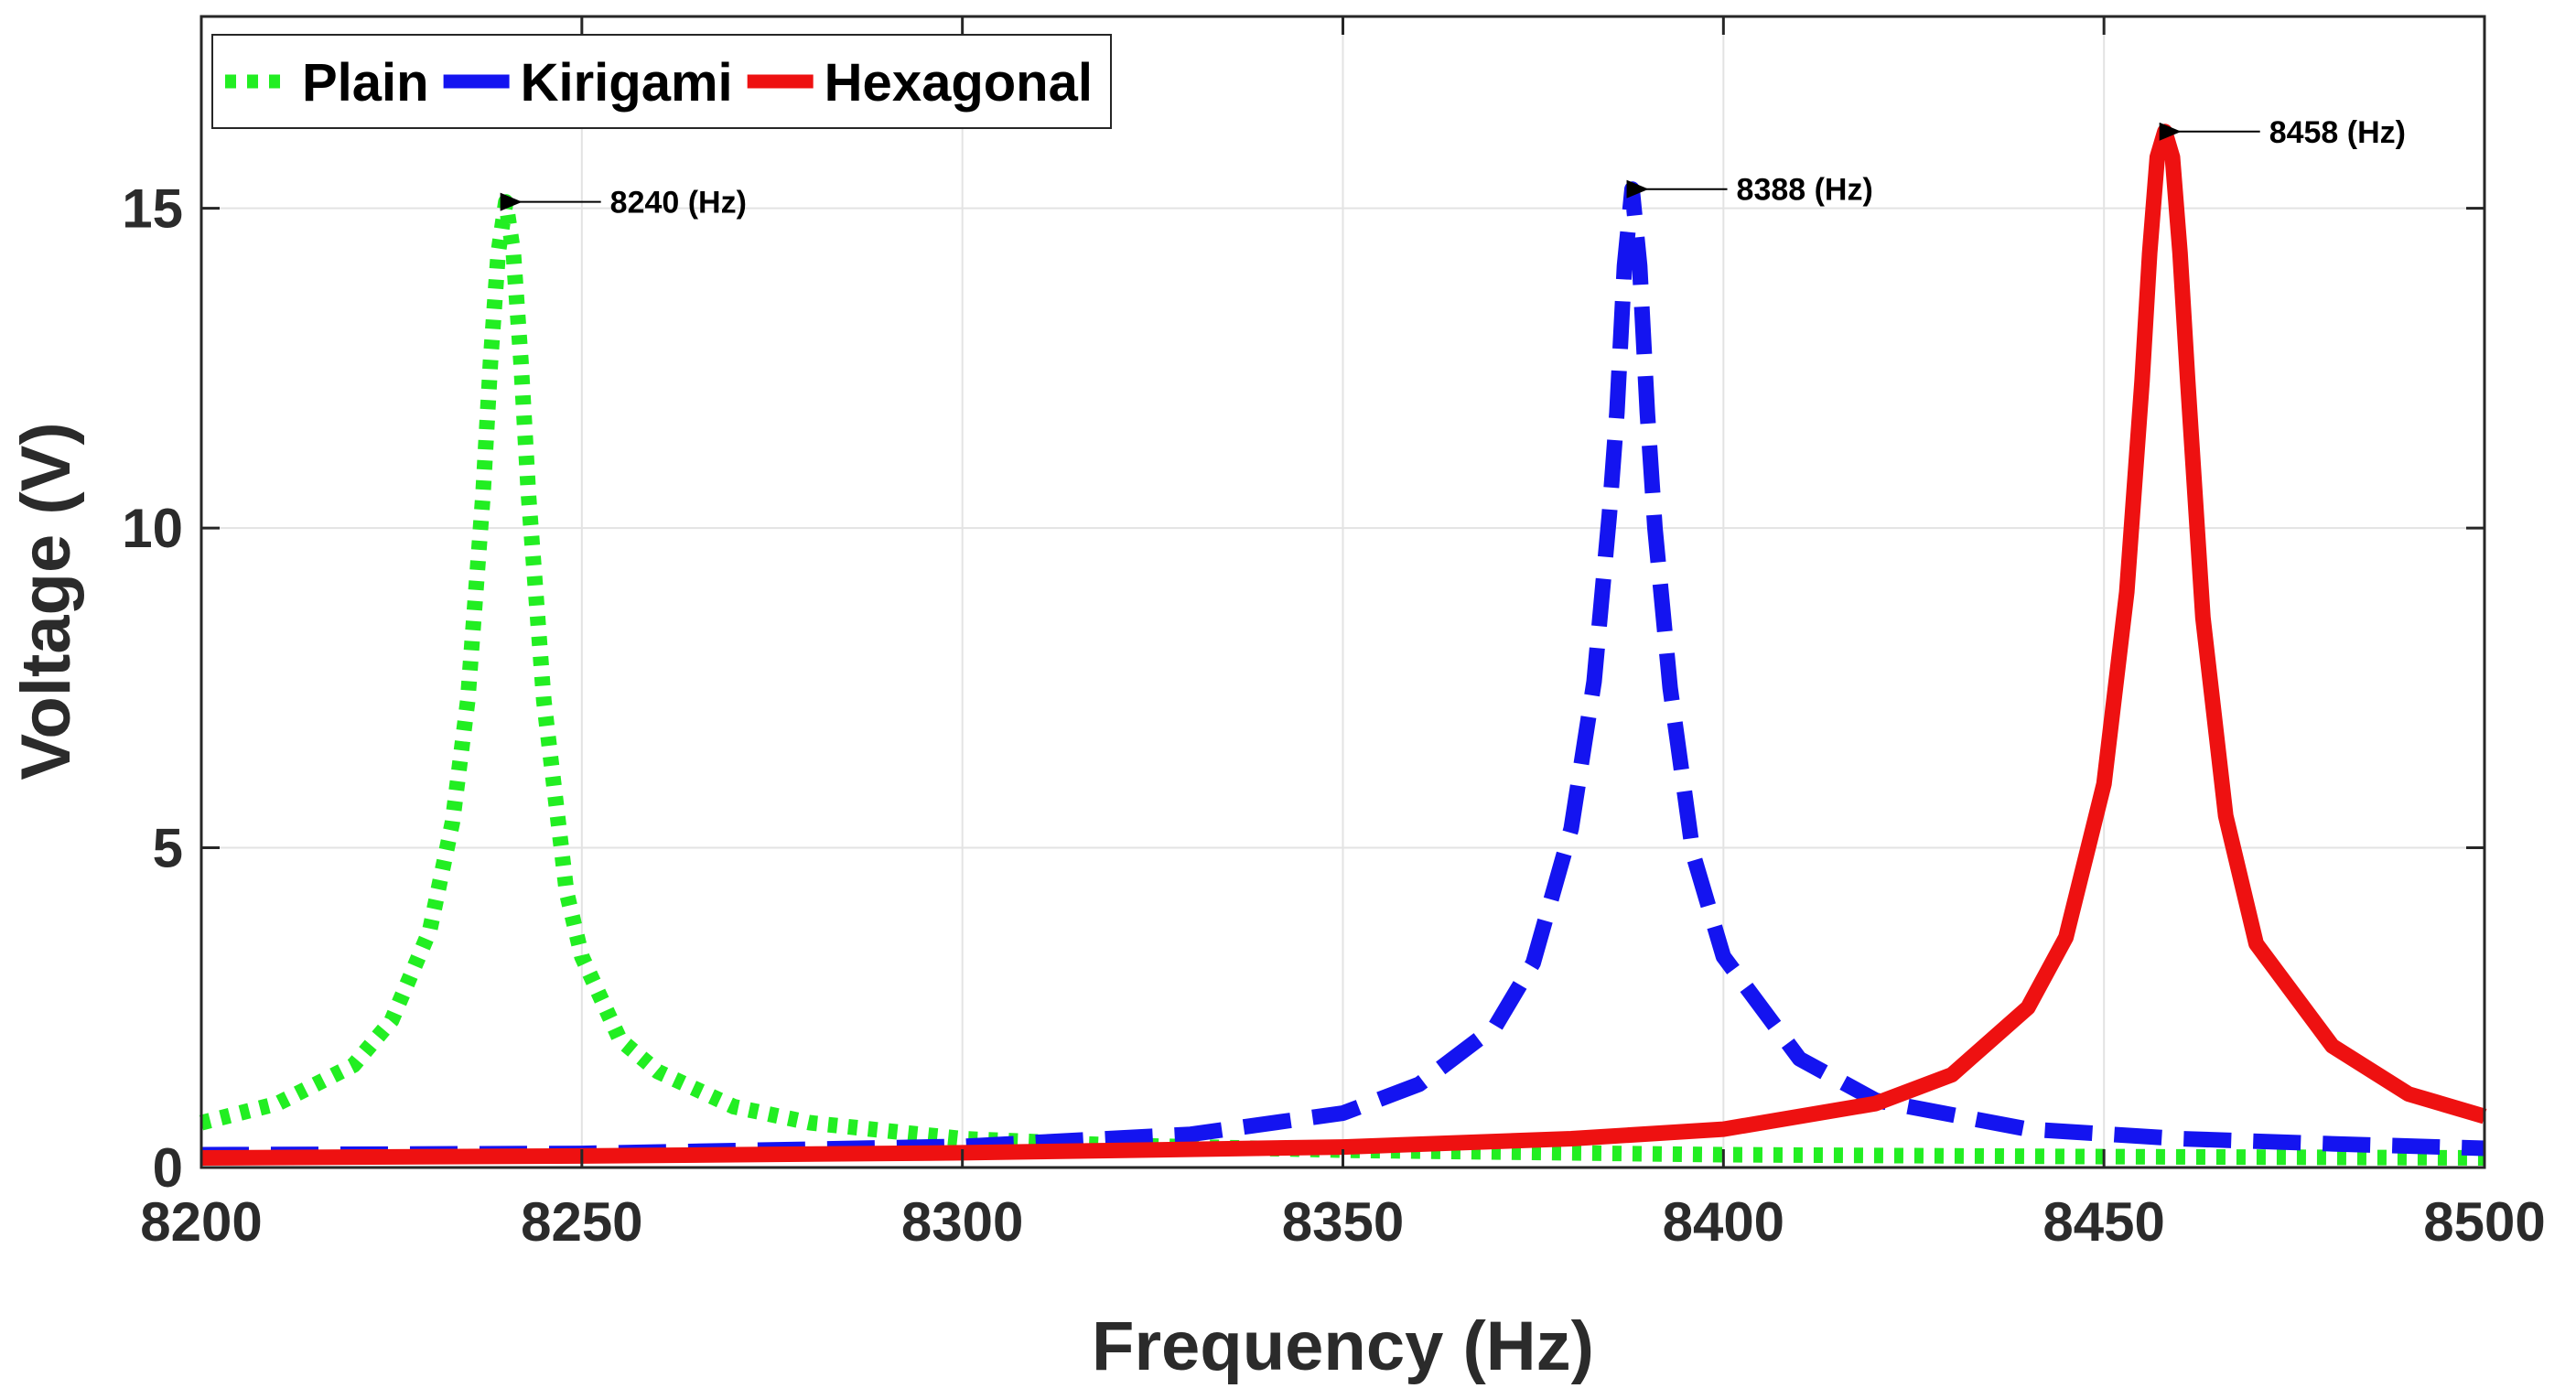 This screenshot has width=2576, height=1399. I want to click on annotation-label: 8388 (Hz), so click(1805, 190).